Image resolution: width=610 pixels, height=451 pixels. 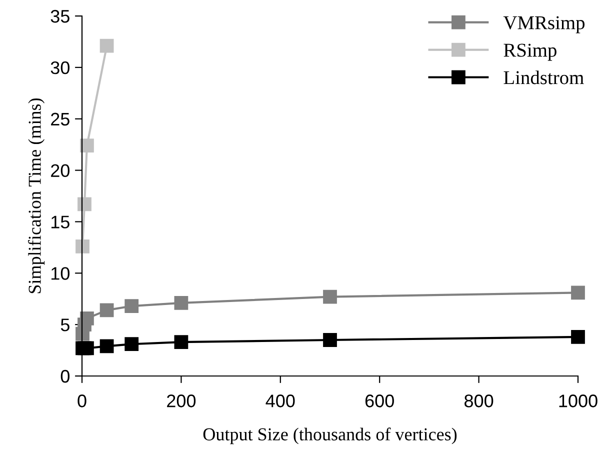 What do you see at coordinates (181, 401) in the screenshot?
I see `x-tick-label: 200` at bounding box center [181, 401].